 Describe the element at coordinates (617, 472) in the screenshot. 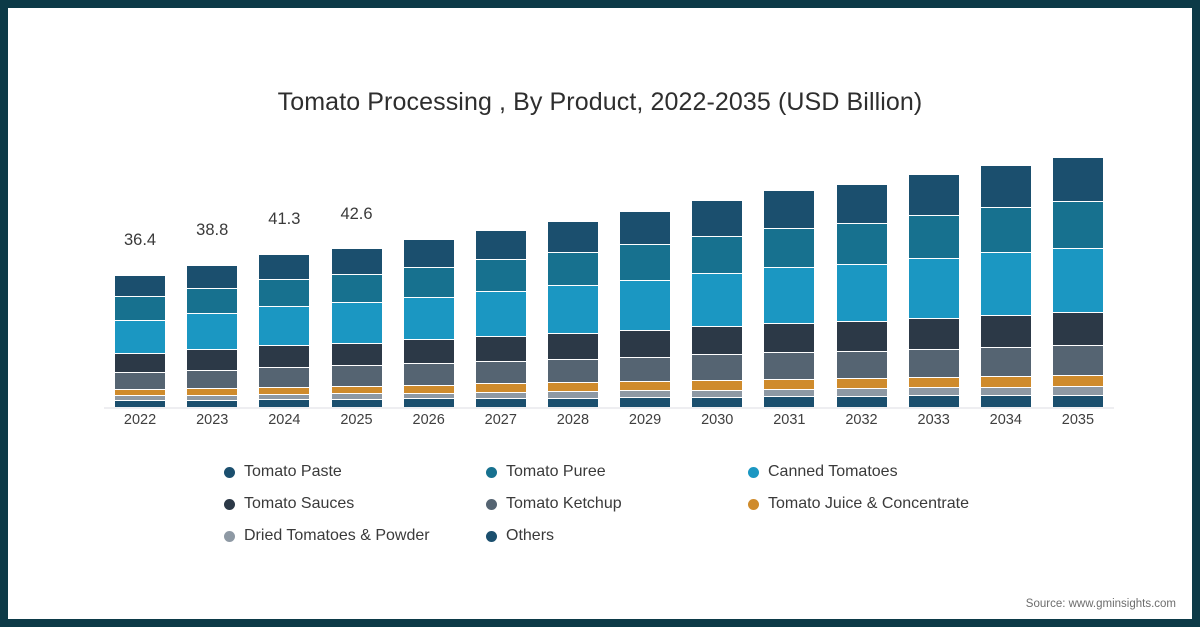

I see `legend-item: Tomato Puree` at that location.